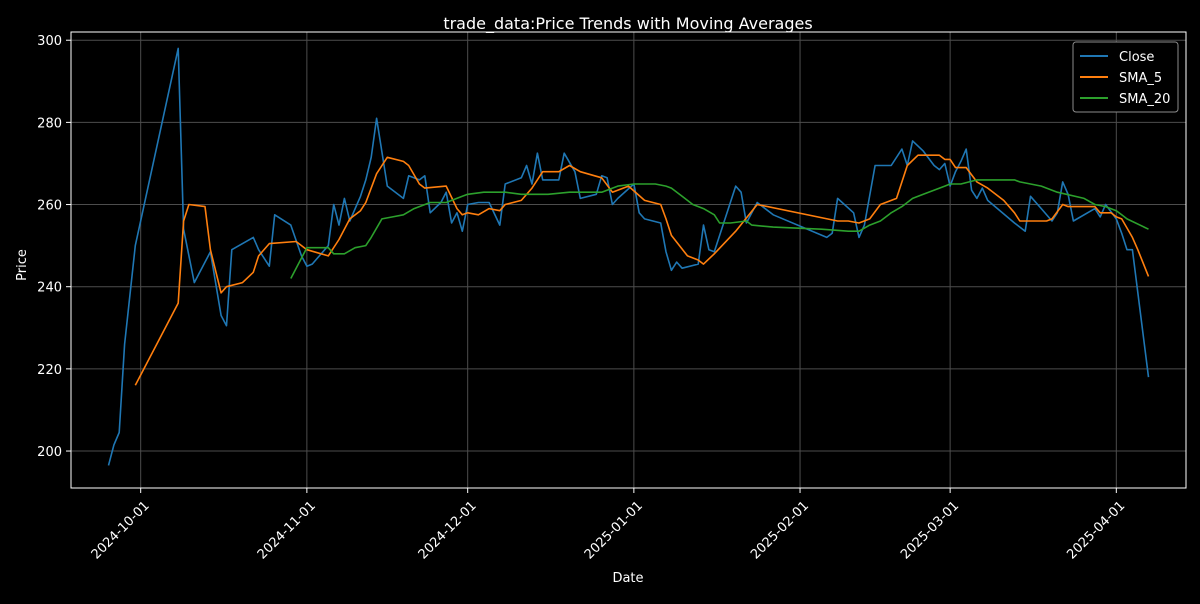 The image size is (1200, 604). I want to click on legend: Close SMA_5 SMA_20, so click(1125, 77).